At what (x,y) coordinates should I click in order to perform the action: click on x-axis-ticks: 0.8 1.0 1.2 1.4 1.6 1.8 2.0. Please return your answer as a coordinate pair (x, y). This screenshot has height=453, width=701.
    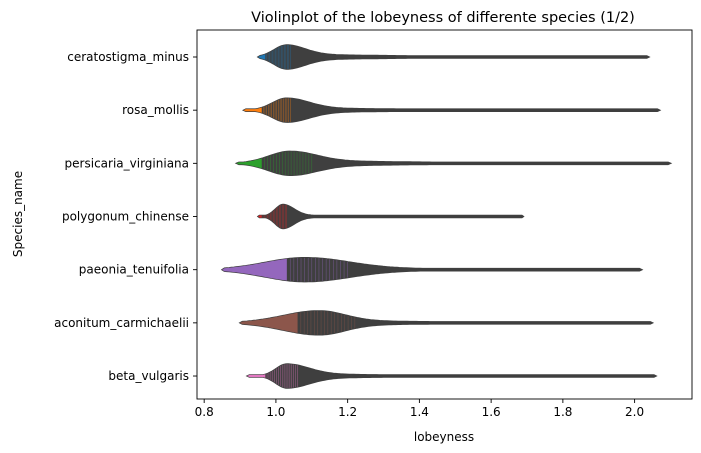
    Looking at the image, I should click on (419, 409).